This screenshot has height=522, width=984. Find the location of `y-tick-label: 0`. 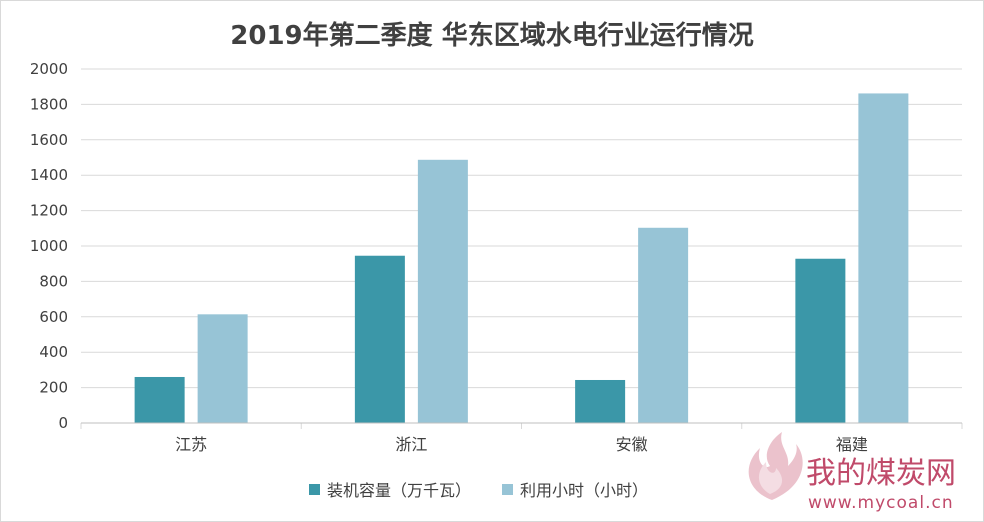

y-tick-label: 0 is located at coordinates (63, 423).